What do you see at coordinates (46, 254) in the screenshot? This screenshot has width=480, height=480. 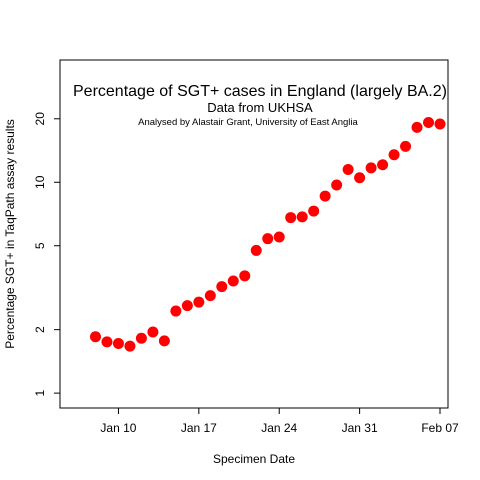 I see `y-axis: 1 2 5 10 20` at bounding box center [46, 254].